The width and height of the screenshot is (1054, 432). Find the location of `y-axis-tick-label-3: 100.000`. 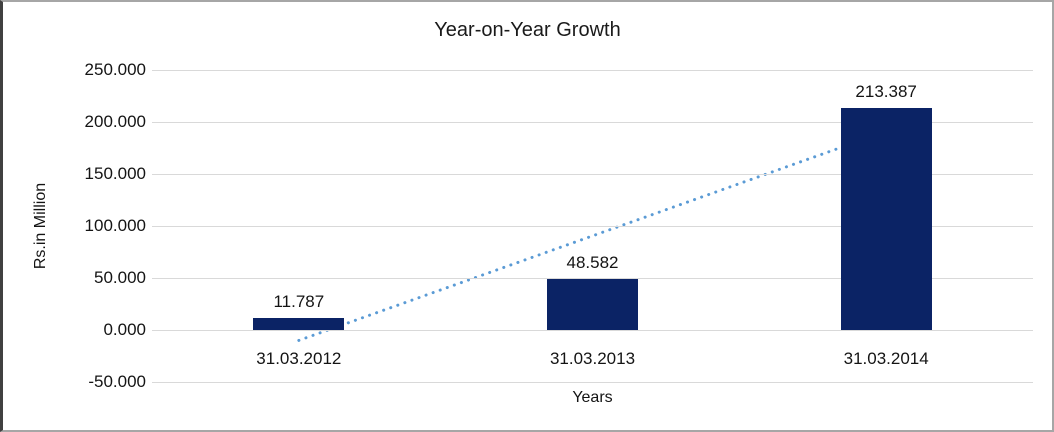

y-axis-tick-label-3: 100.000 is located at coordinates (115, 225).